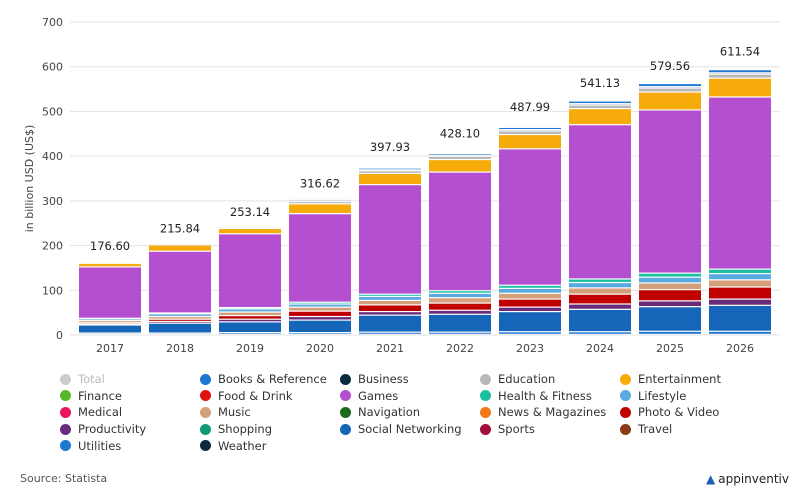 The image size is (800, 500). What do you see at coordinates (52, 246) in the screenshot?
I see `y-tick-label: 200` at bounding box center [52, 246].